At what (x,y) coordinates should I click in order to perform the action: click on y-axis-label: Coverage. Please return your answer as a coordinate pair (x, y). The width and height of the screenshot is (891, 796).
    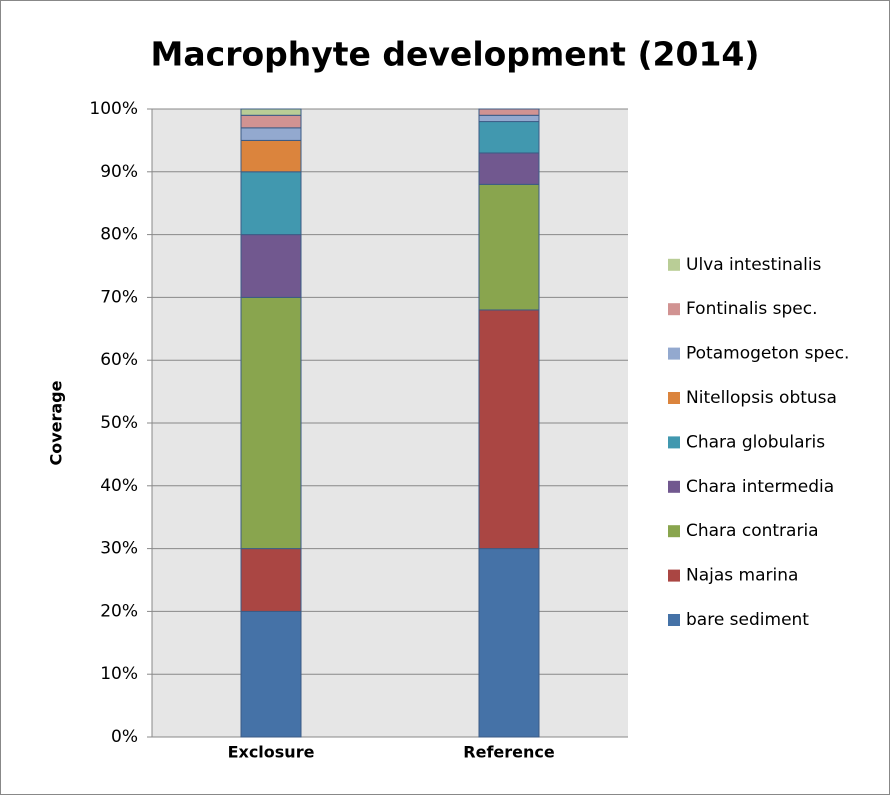
    Looking at the image, I should click on (56, 422).